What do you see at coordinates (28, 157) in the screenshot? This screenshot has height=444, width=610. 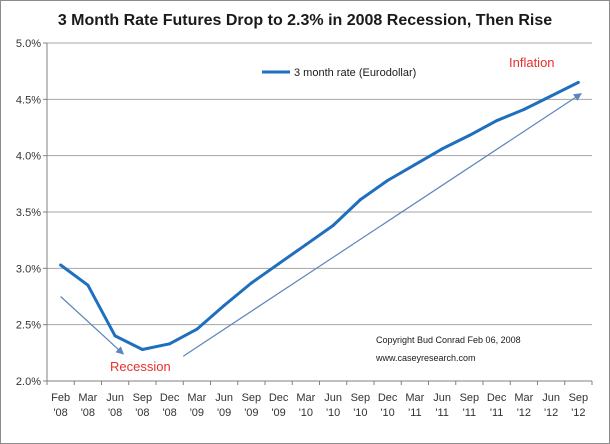 I see `y-tick-label: 4.0%` at bounding box center [28, 157].